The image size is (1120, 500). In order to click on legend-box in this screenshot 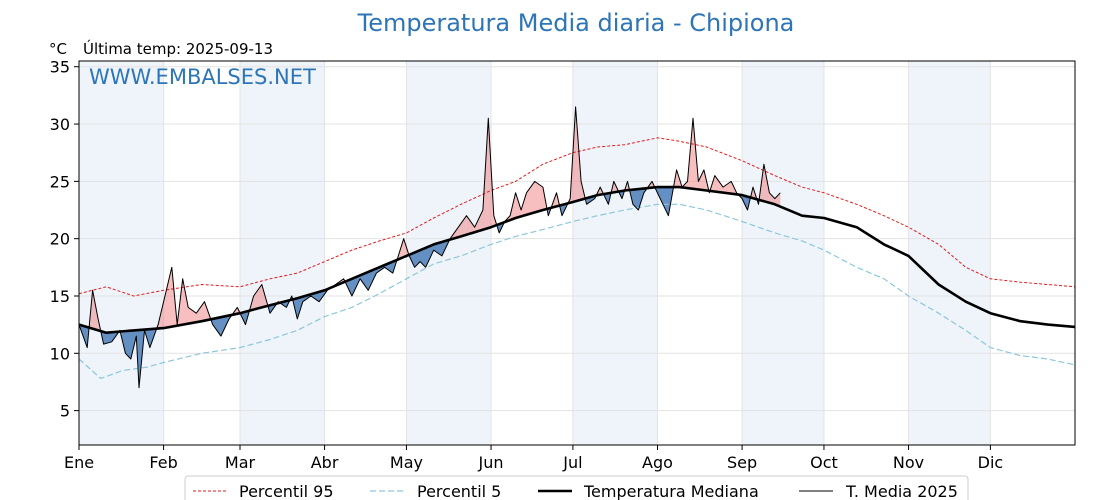, I will do `click(576, 487)`.